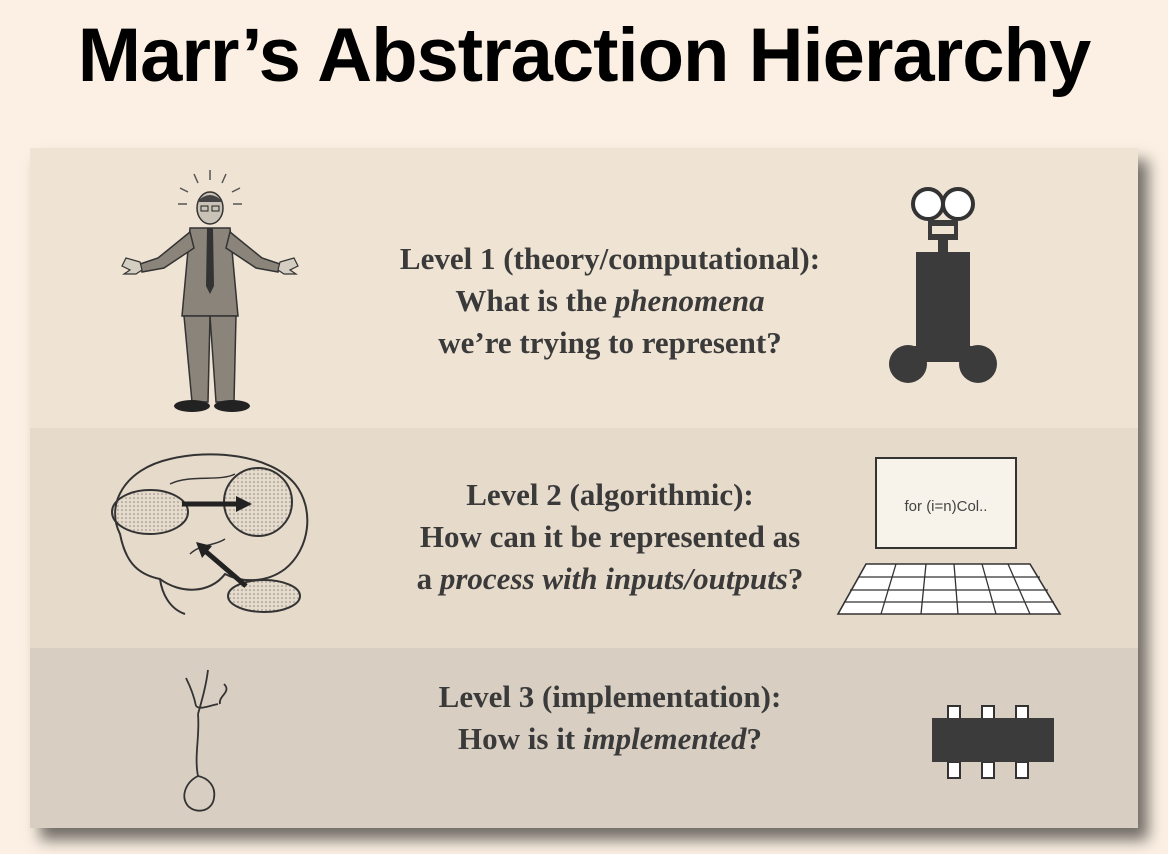 The image size is (1168, 854). Describe the element at coordinates (610, 258) in the screenshot. I see `level-1-heading: Level 1 (theory/computational):` at that location.